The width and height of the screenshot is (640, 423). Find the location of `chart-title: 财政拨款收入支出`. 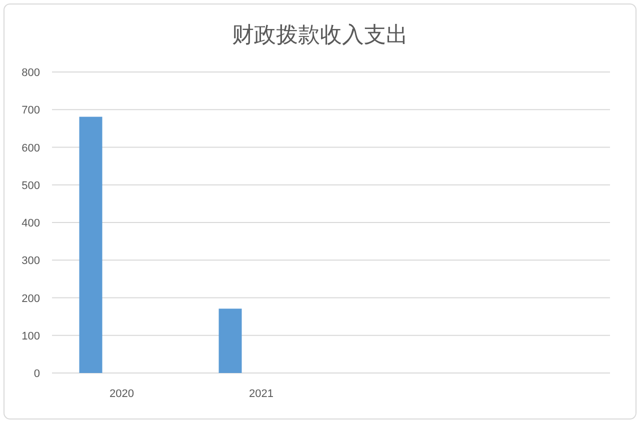

chart-title: 财政拨款收入支出 is located at coordinates (320, 34).